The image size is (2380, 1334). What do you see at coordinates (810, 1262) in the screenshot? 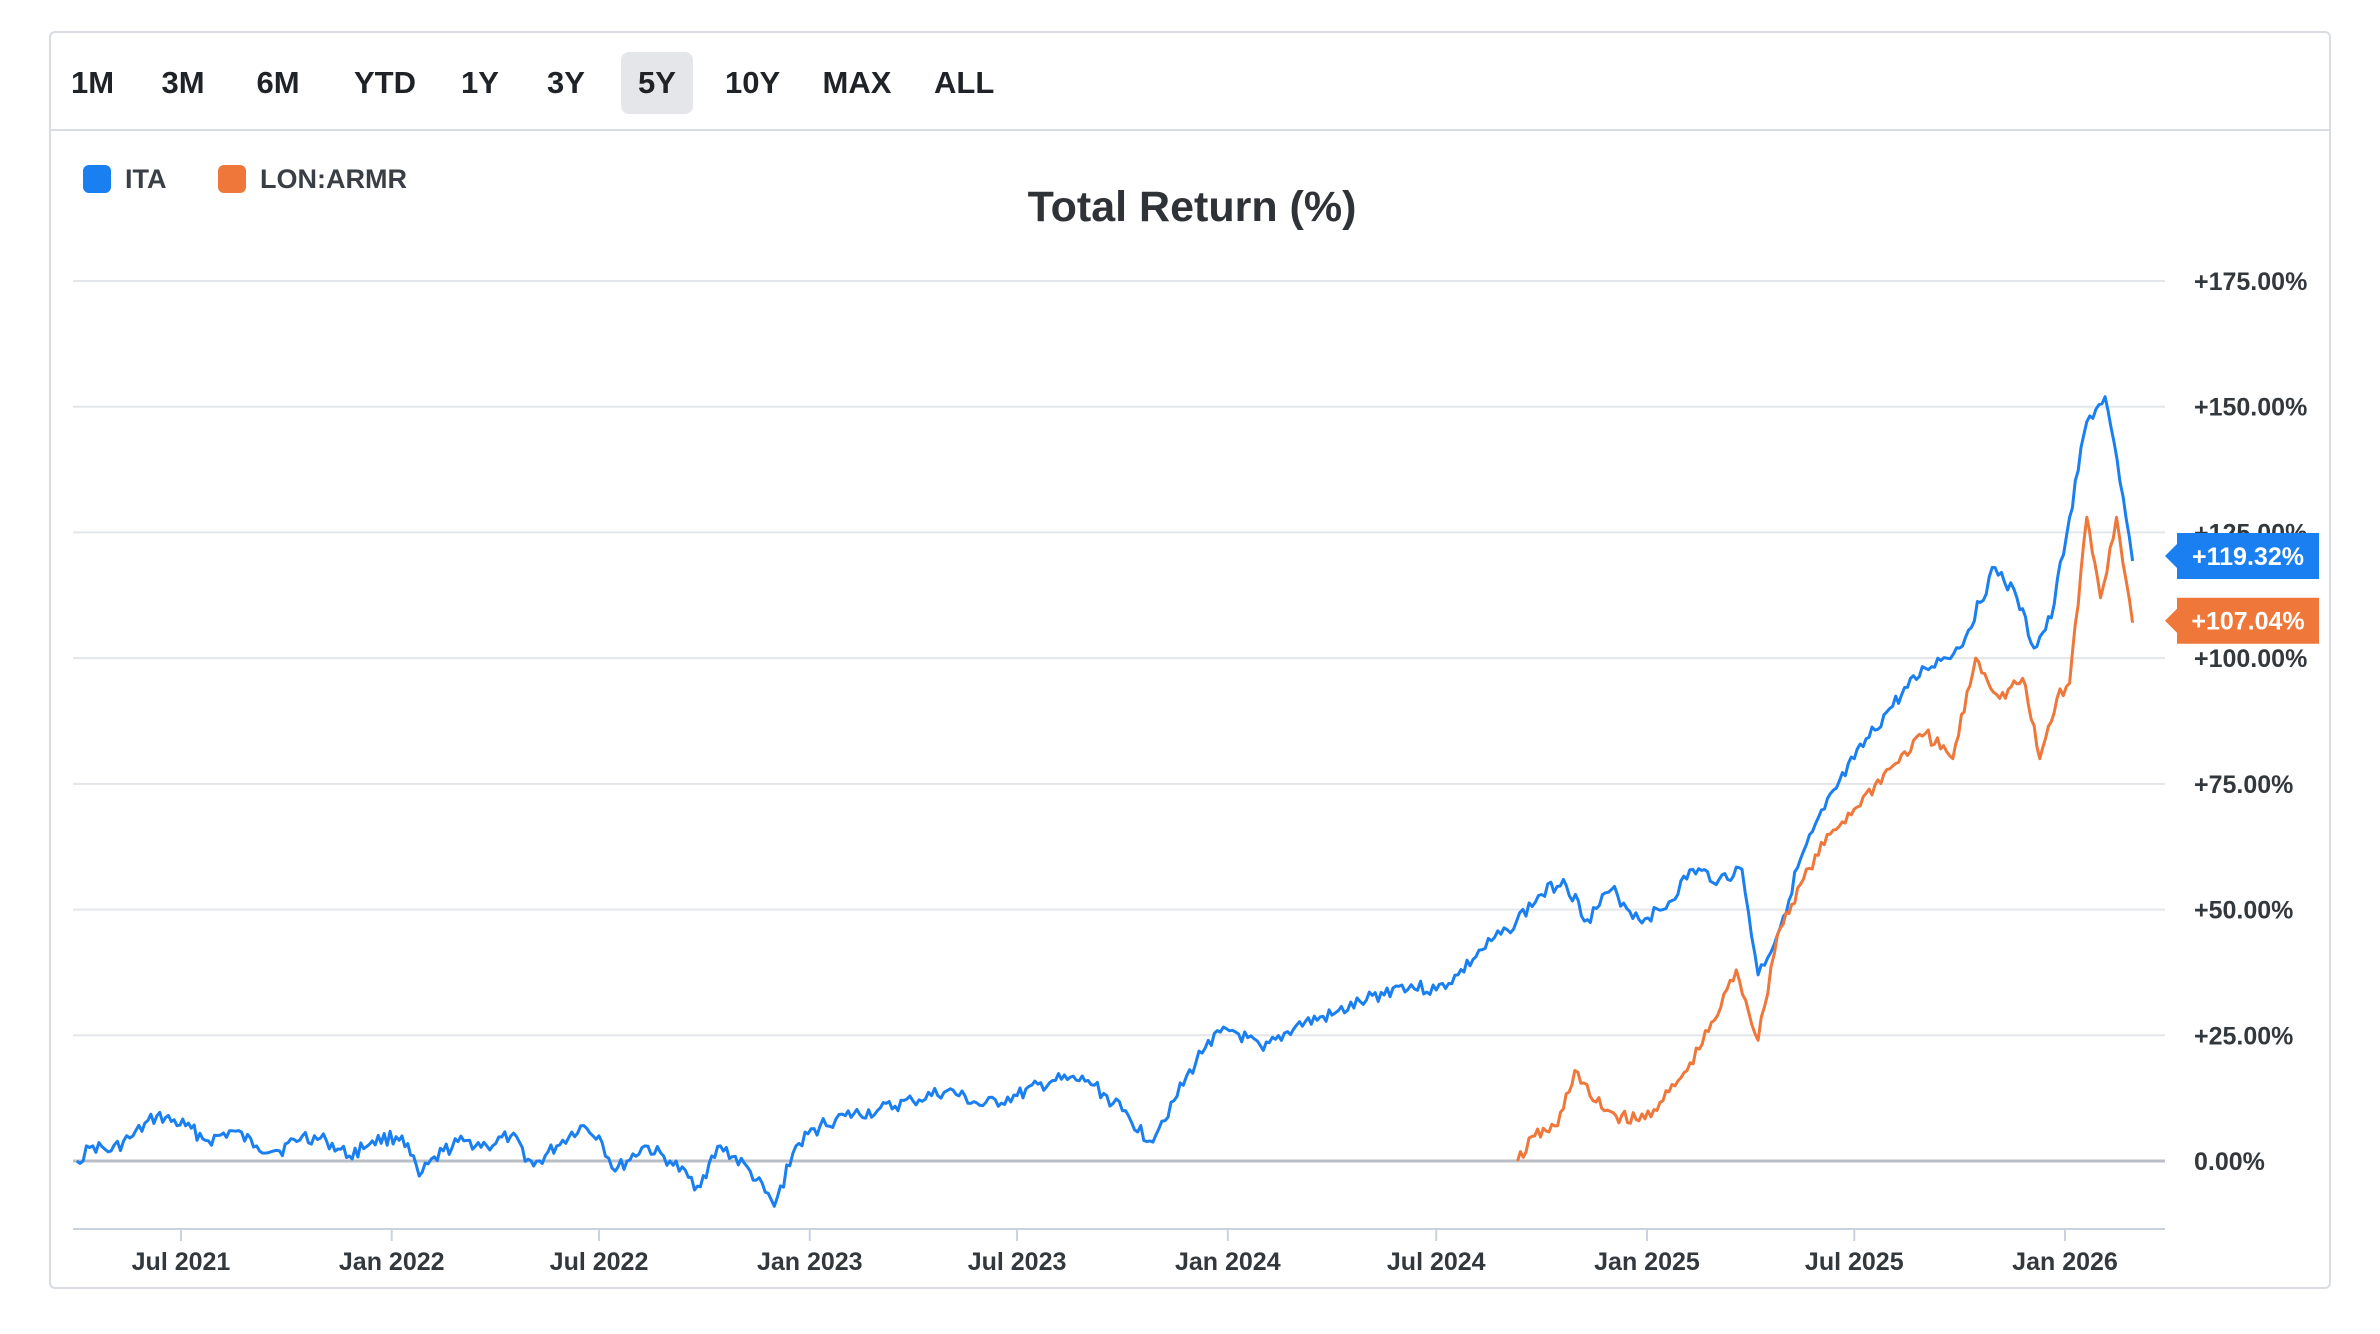
I see `x-tick-label: Jan 2023` at bounding box center [810, 1262].